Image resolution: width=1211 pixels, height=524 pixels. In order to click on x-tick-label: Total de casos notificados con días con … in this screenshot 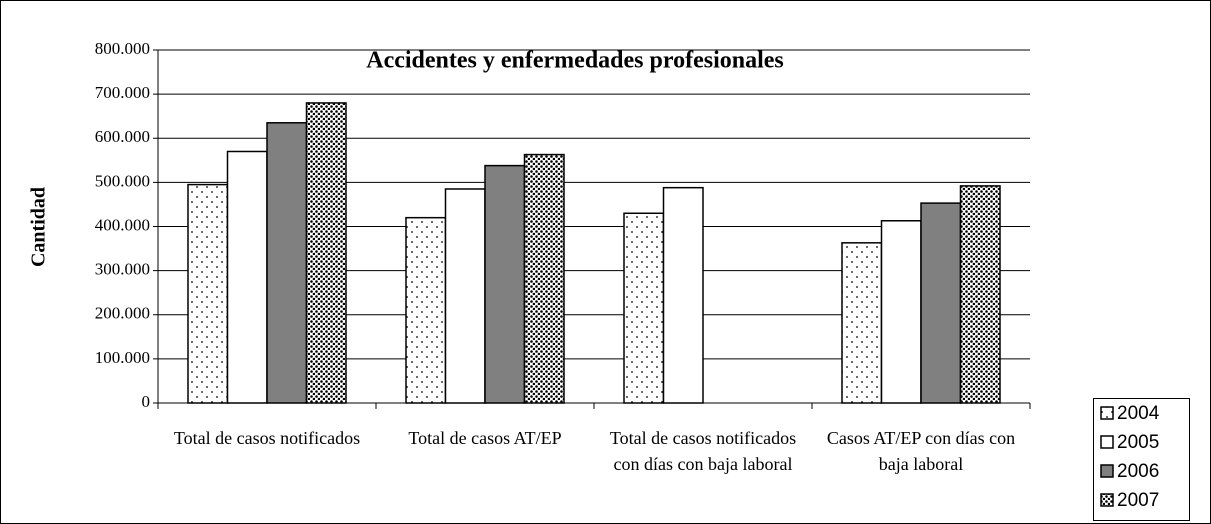, I will do `click(703, 451)`.